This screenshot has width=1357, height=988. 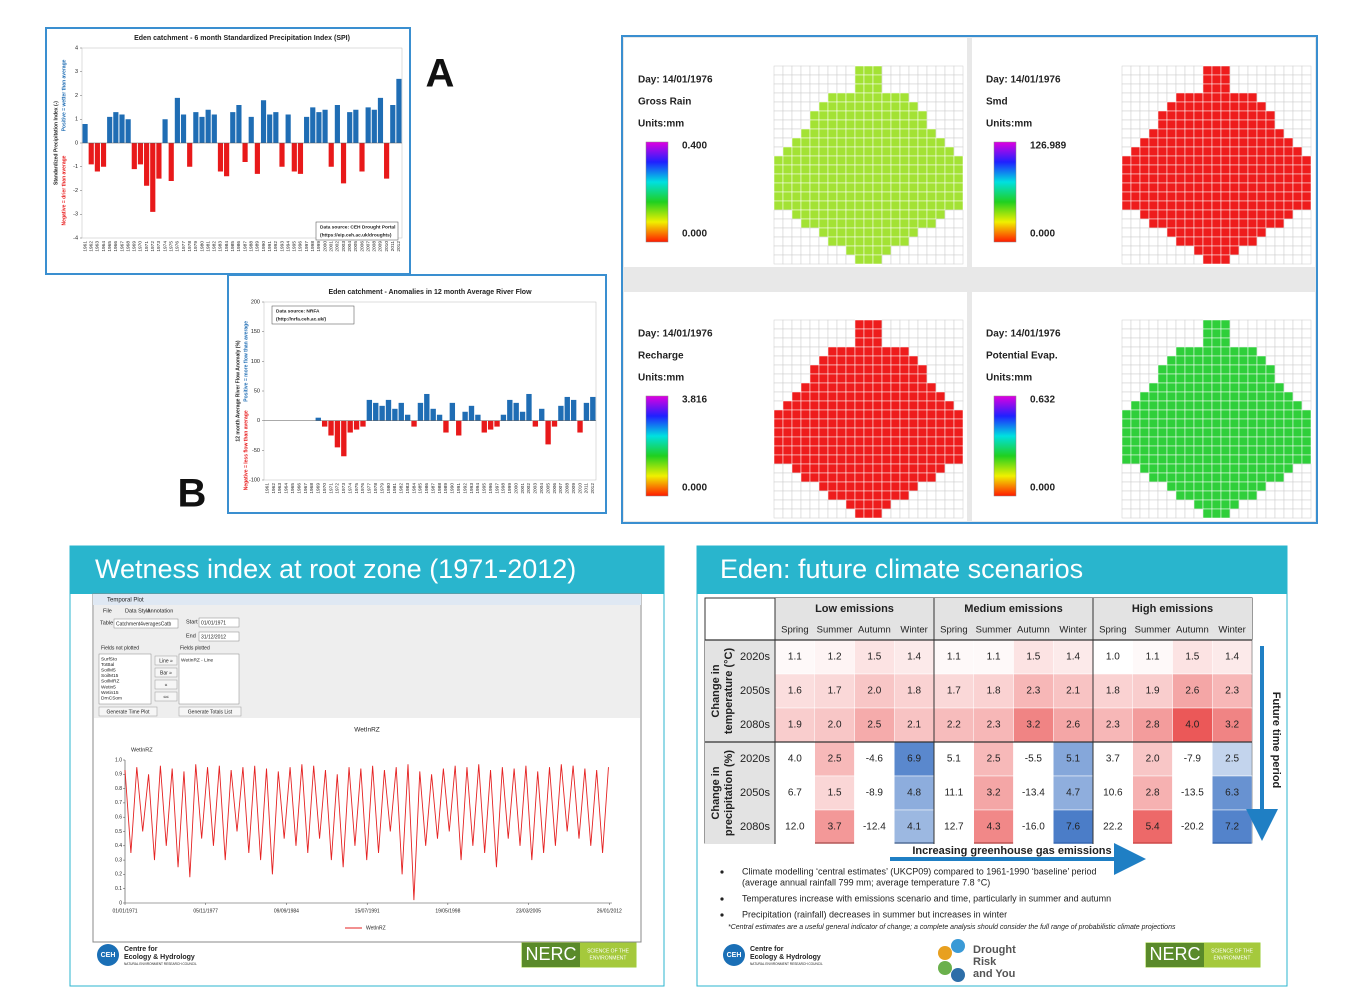 What do you see at coordinates (107, 665) in the screenshot?
I see `field-item: TotBal` at bounding box center [107, 665].